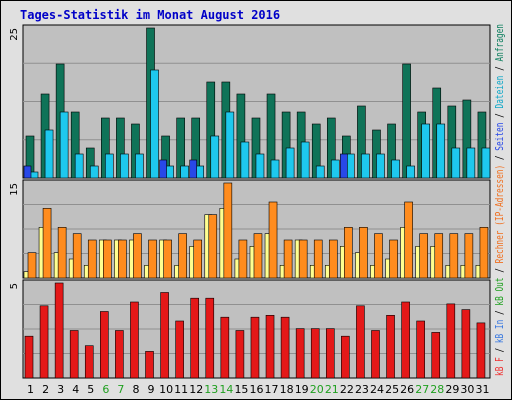 The height and width of the screenshot is (400, 512). What do you see at coordinates (30, 389) in the screenshot?
I see `x-tick-day-1: 1` at bounding box center [30, 389].